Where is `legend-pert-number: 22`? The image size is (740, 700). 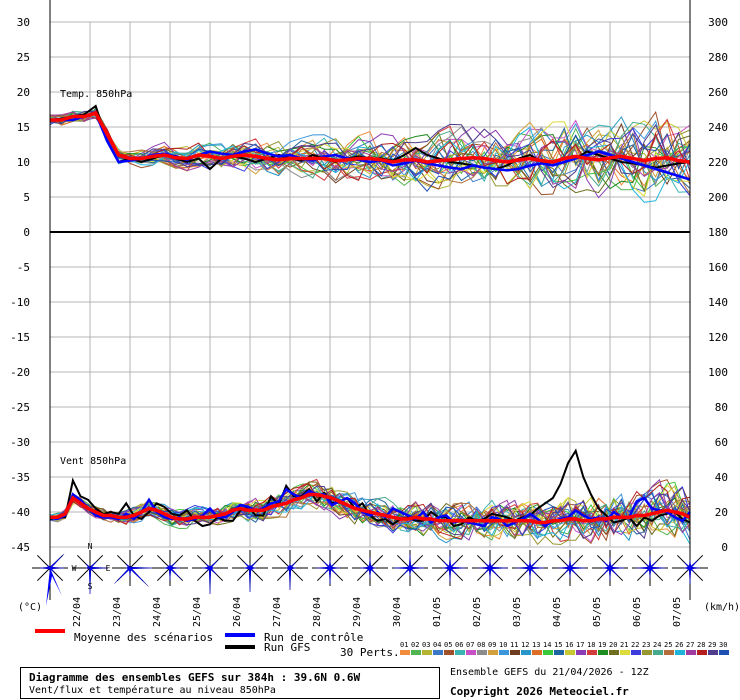 legend-pert-number: 22 is located at coordinates (635, 645).